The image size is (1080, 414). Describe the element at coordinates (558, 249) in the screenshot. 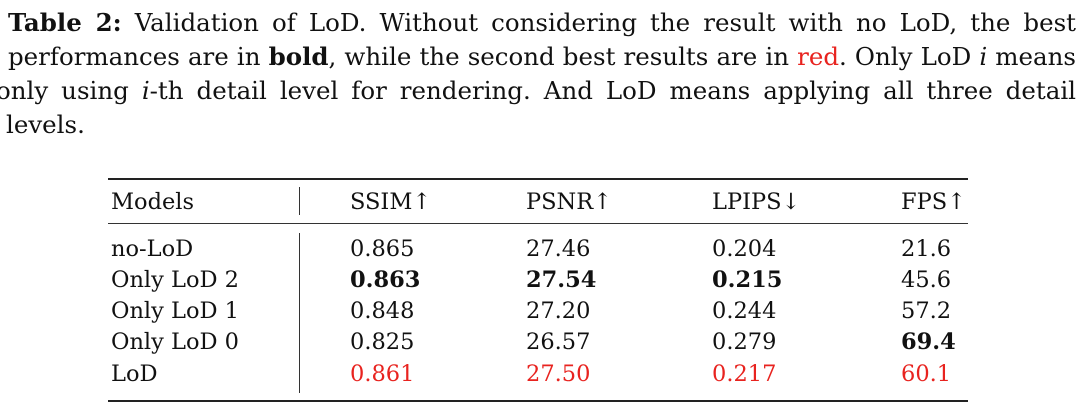

I see `psnr-value: 27.46` at that location.